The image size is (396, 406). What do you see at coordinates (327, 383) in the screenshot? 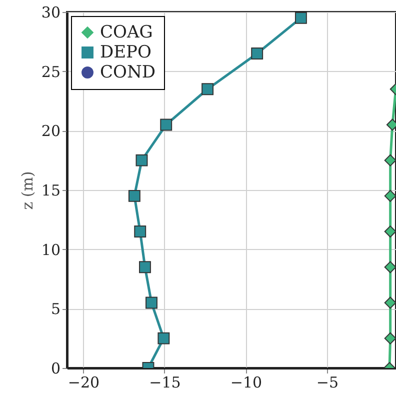
I see `x-tick-label: −5` at bounding box center [327, 383].